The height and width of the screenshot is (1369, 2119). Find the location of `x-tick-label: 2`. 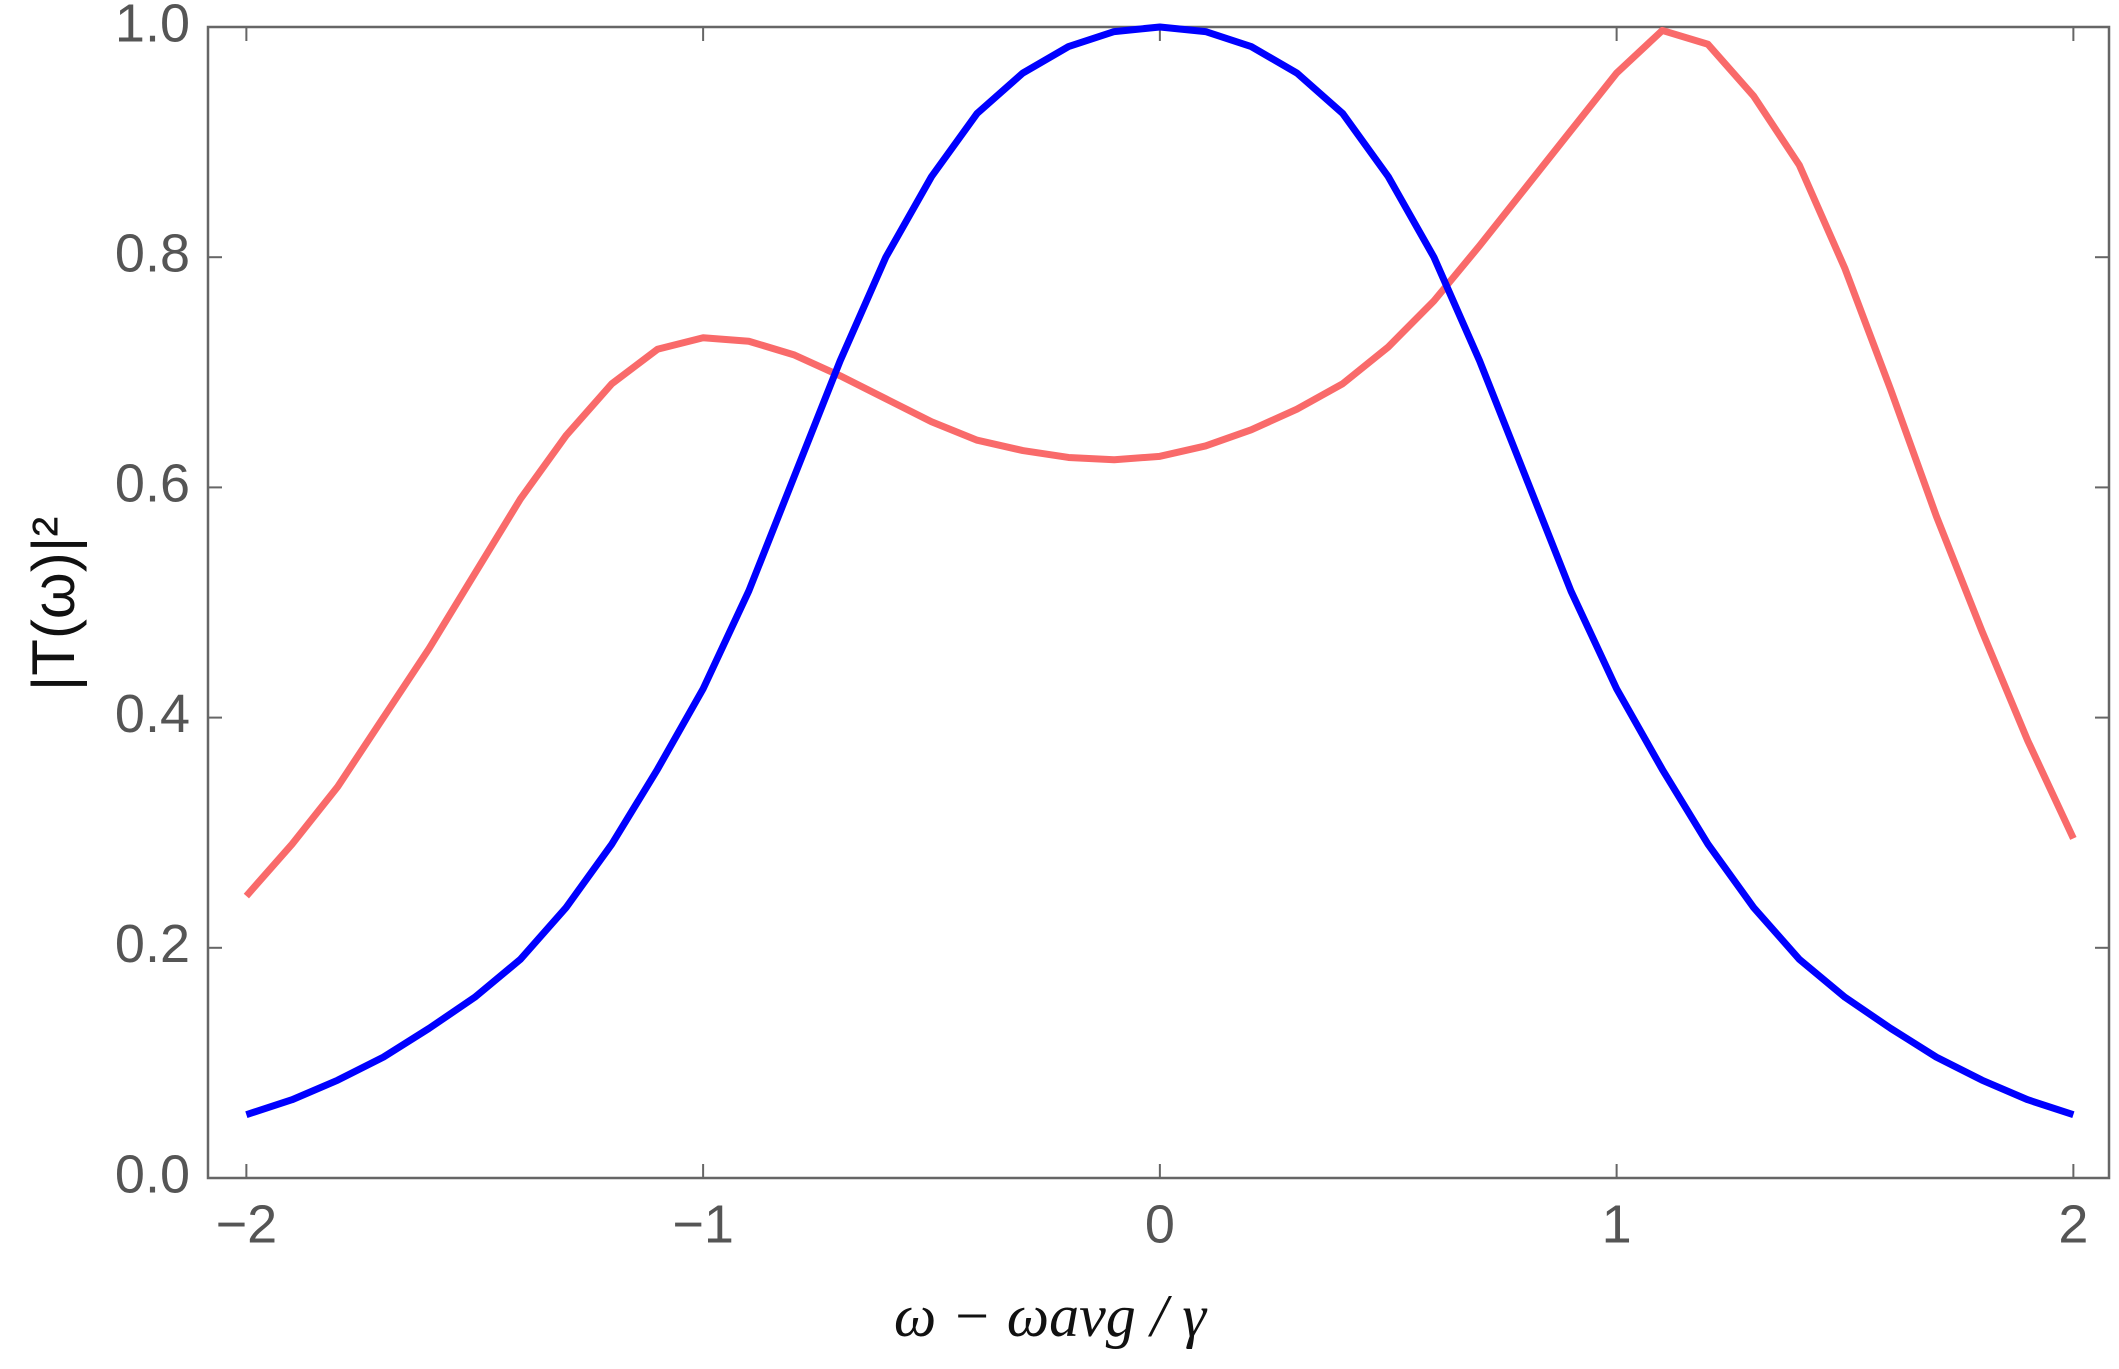

x-tick-label: 2 is located at coordinates (2073, 1224).